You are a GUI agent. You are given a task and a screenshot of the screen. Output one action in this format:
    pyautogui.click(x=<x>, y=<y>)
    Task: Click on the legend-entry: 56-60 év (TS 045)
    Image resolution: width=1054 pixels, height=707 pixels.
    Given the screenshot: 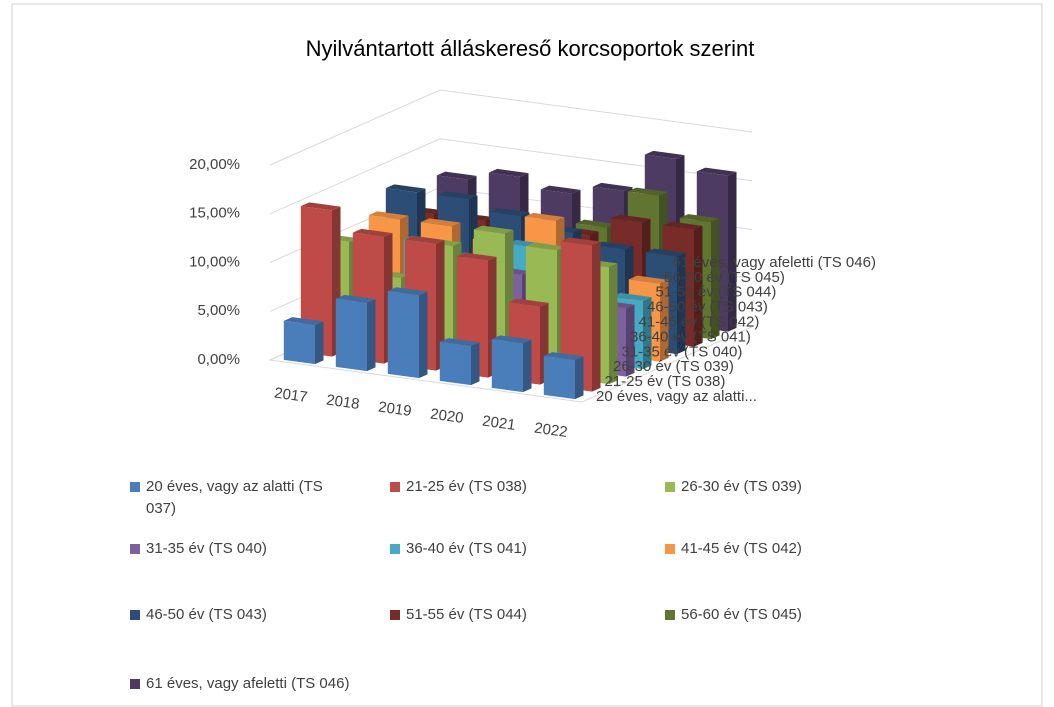 What is the action you would take?
    pyautogui.click(x=775, y=615)
    